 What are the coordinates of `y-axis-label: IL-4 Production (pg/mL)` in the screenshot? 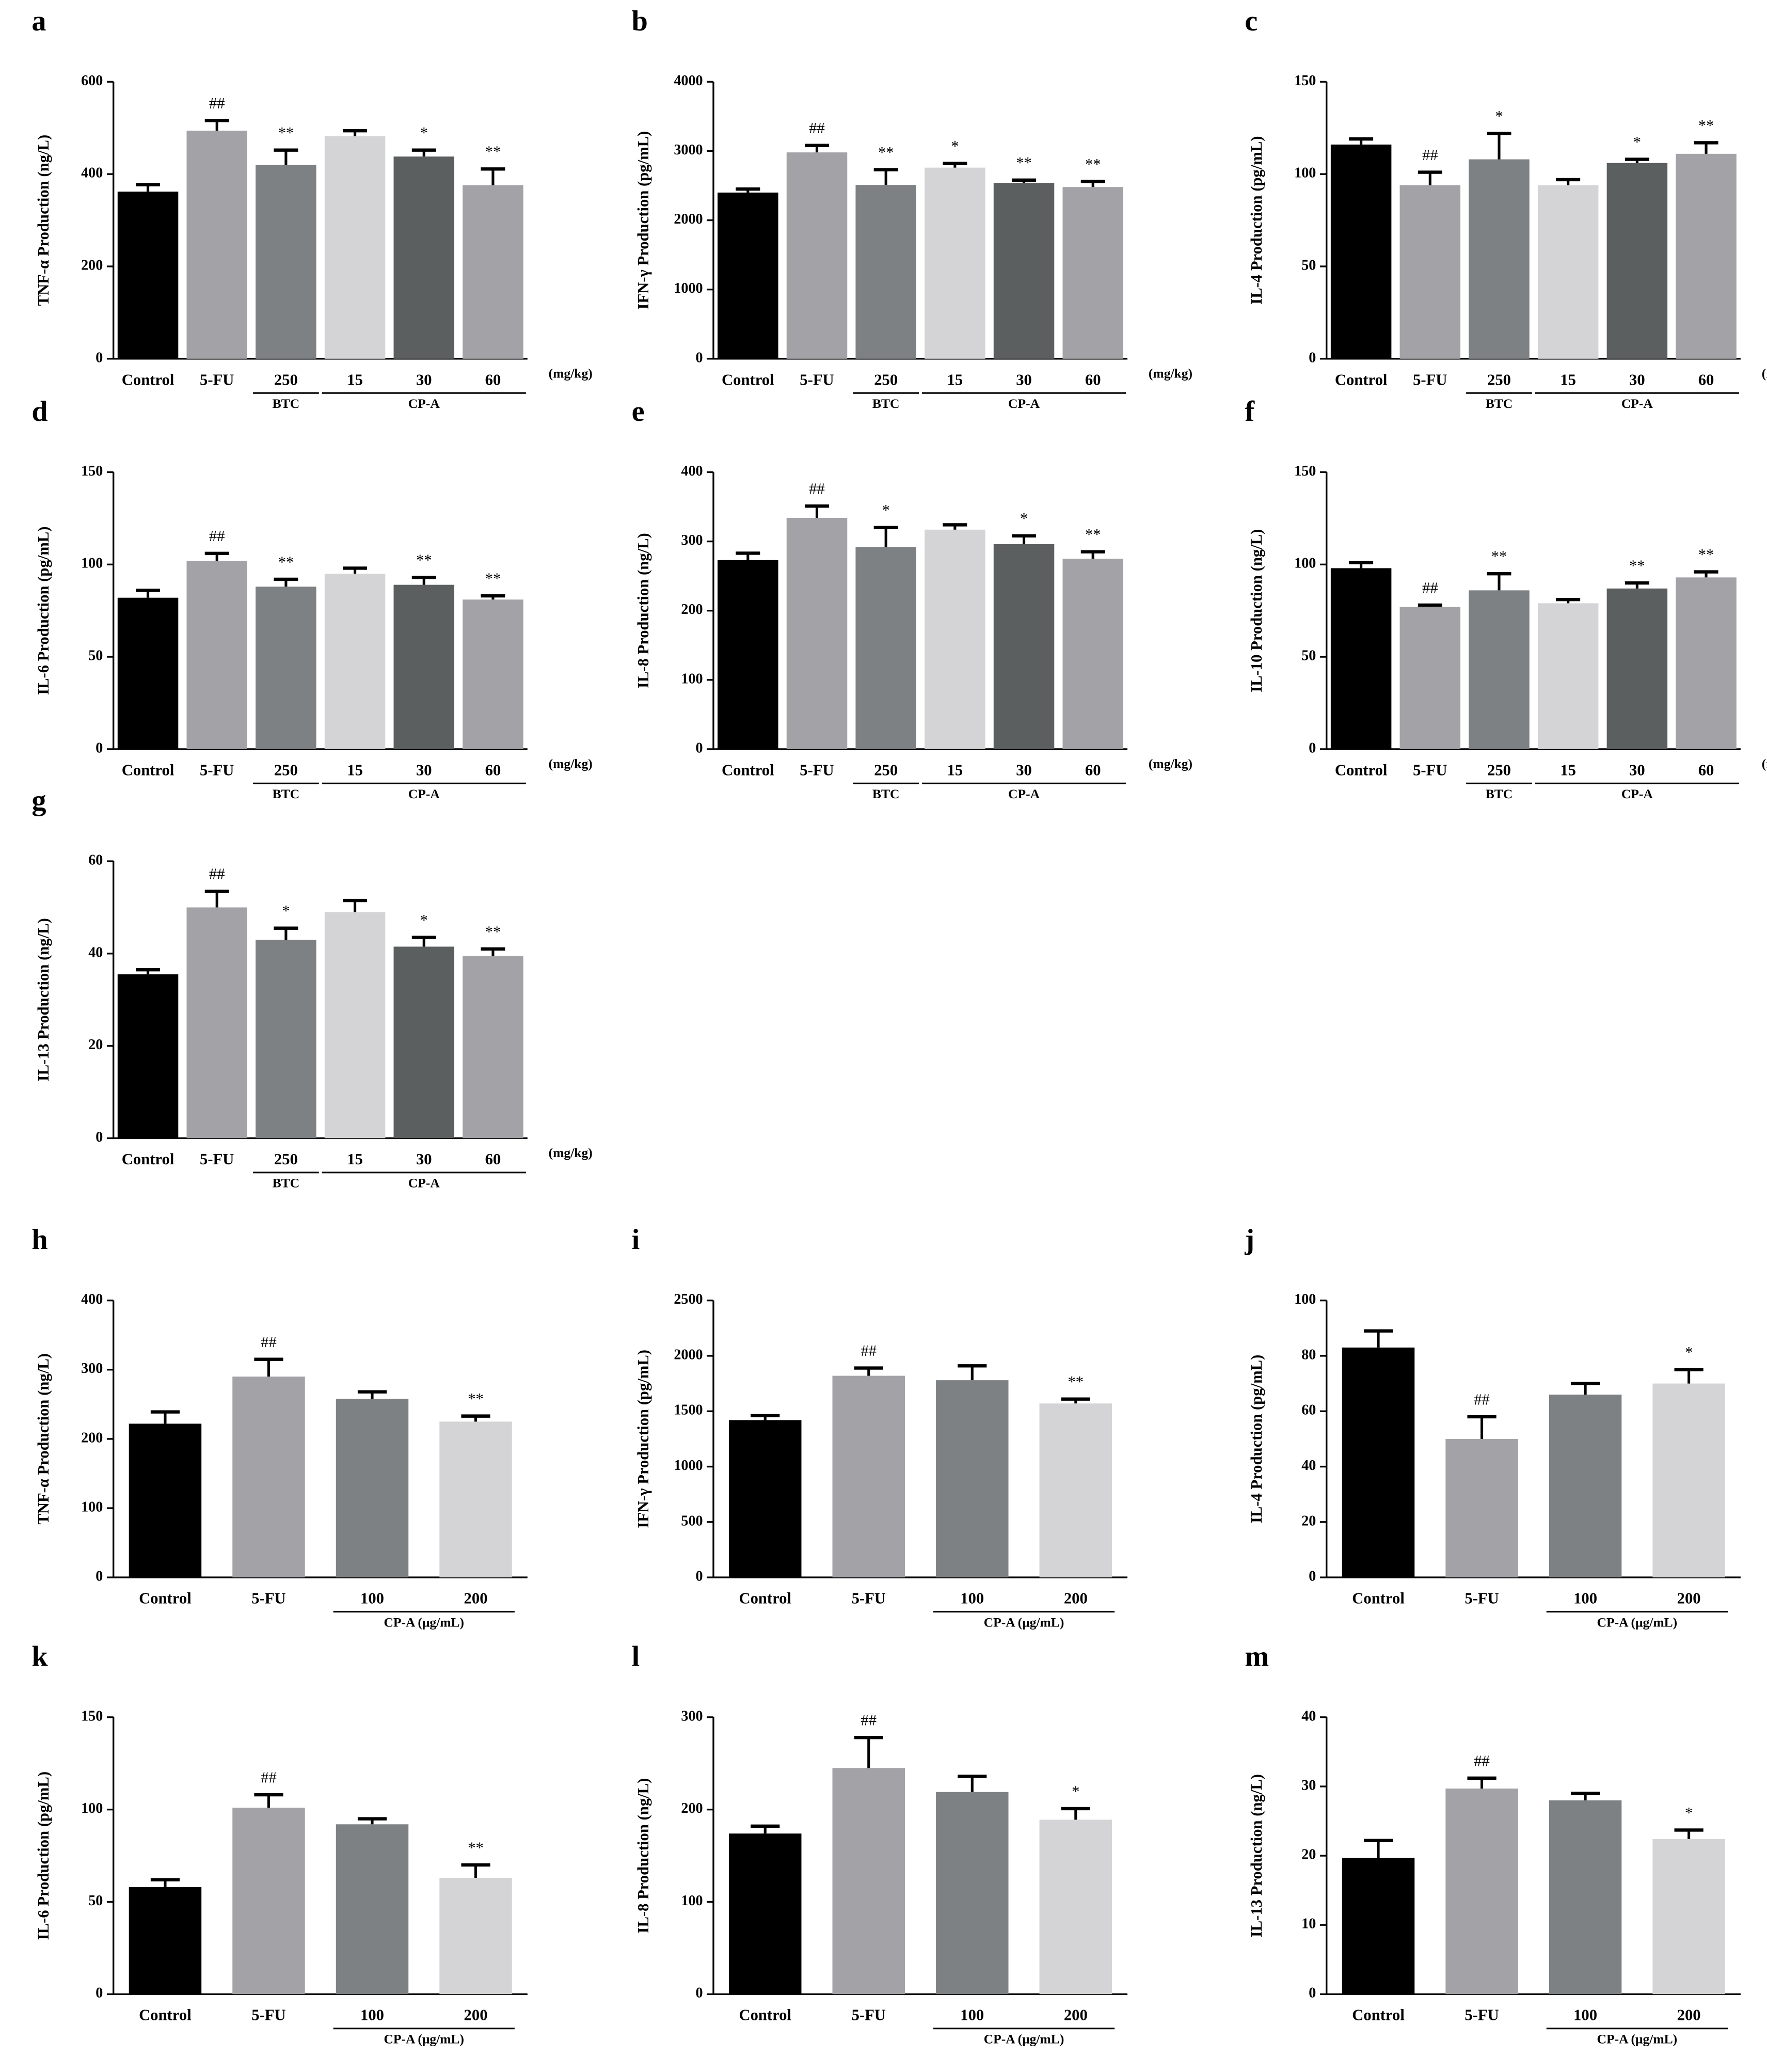 It's located at (1256, 1439).